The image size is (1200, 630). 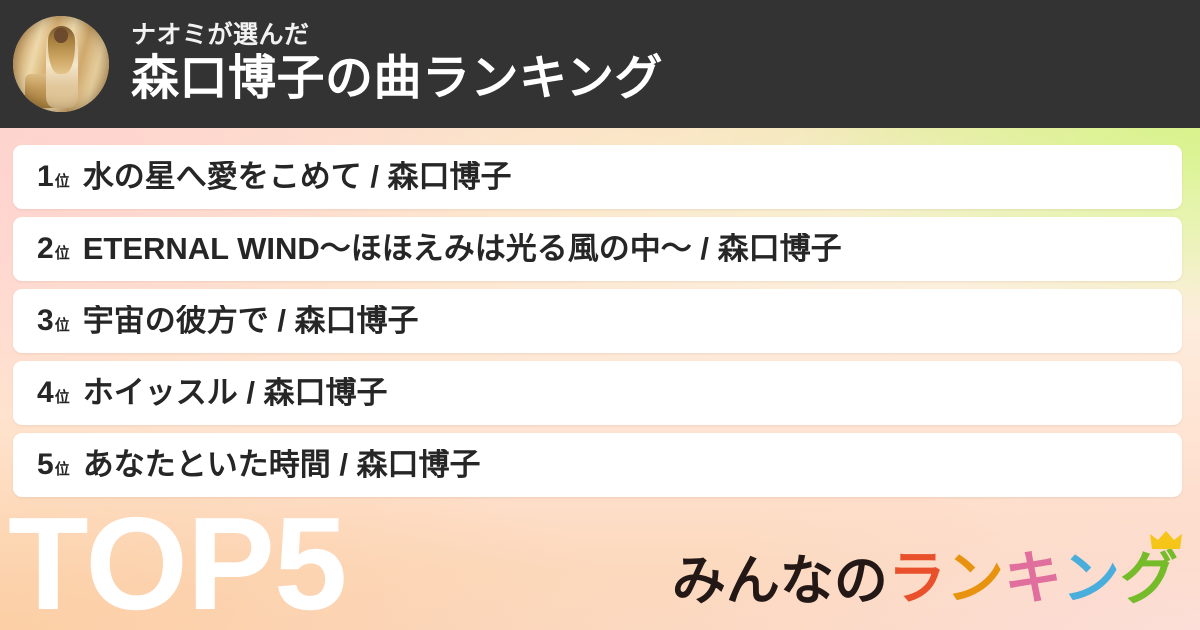 What do you see at coordinates (61, 35) in the screenshot?
I see `avatar-photo-face` at bounding box center [61, 35].